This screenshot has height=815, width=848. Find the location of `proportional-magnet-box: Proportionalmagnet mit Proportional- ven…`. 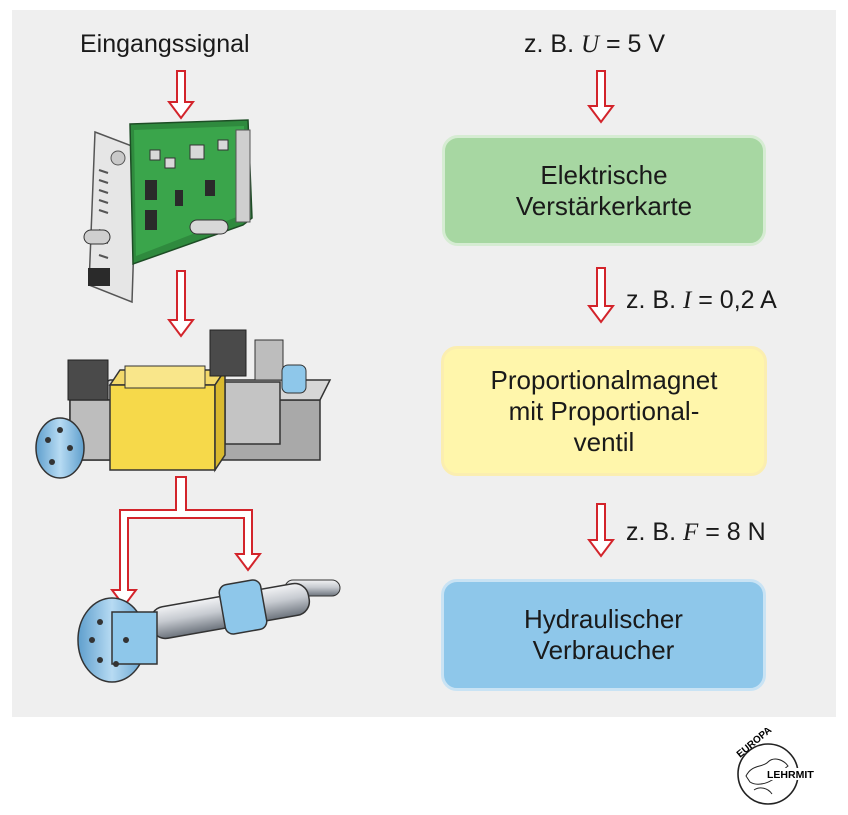

proportional-magnet-box: Proportionalmagnet mit Proportional- ven… is located at coordinates (604, 411).